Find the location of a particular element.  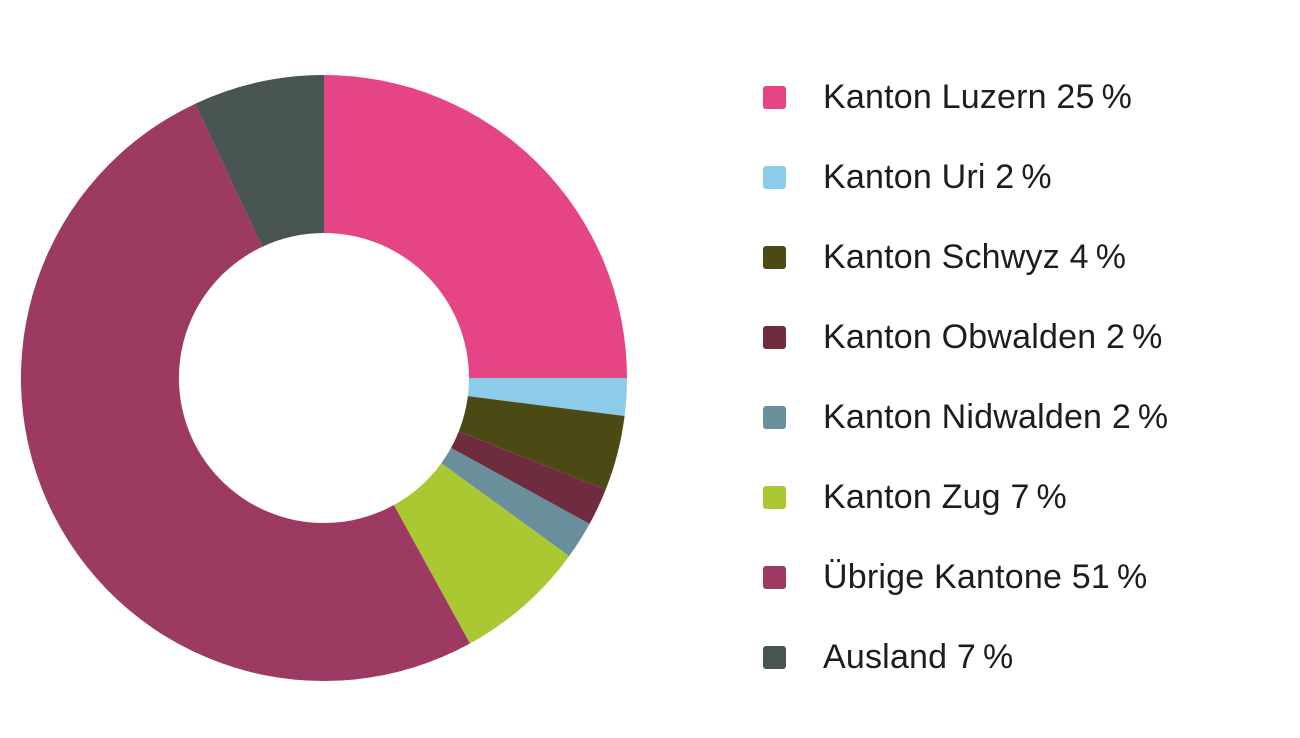

legend-label: Kanton Zug 7 % is located at coordinates (945, 497).